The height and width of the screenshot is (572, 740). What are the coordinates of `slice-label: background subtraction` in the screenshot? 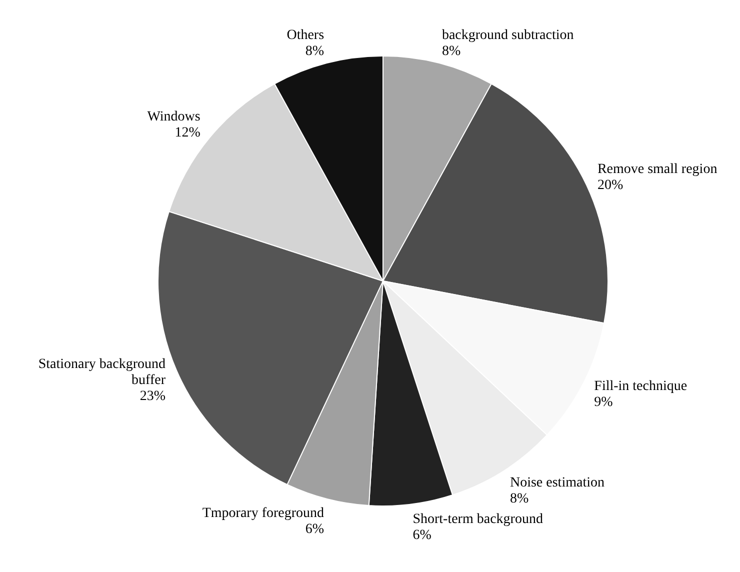 It's located at (508, 35).